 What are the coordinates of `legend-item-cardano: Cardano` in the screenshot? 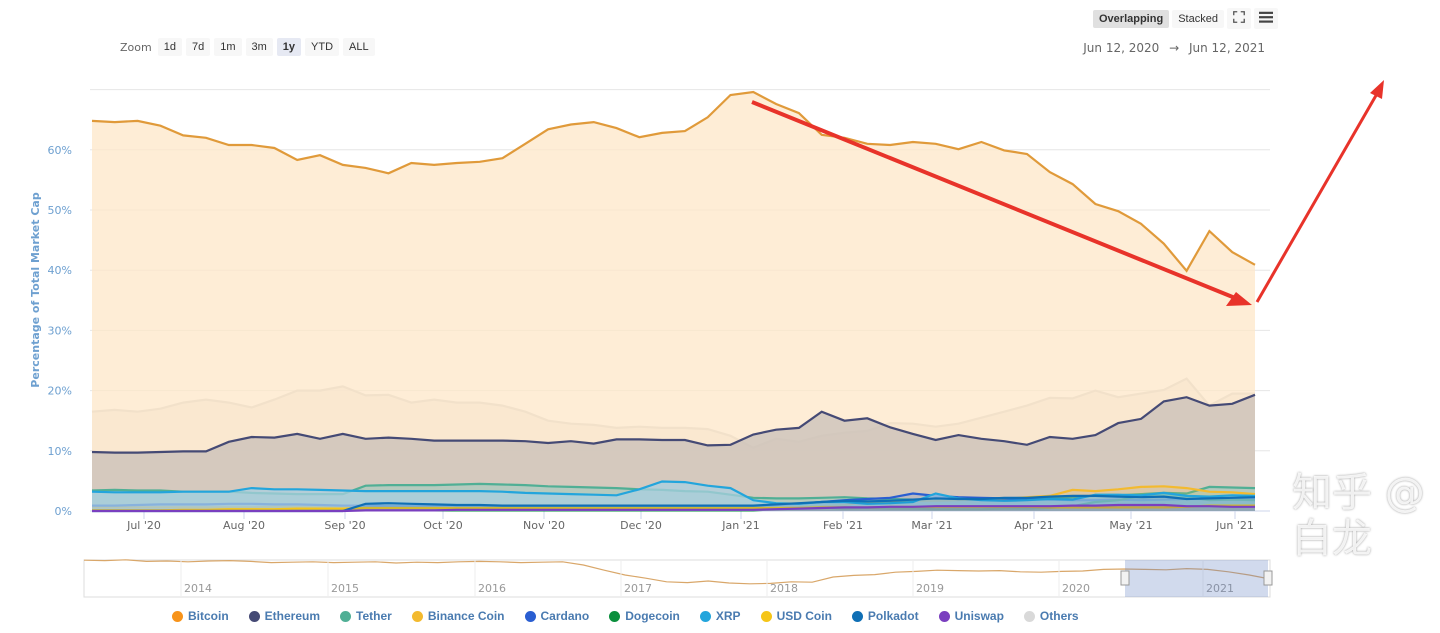 It's located at (557, 616).